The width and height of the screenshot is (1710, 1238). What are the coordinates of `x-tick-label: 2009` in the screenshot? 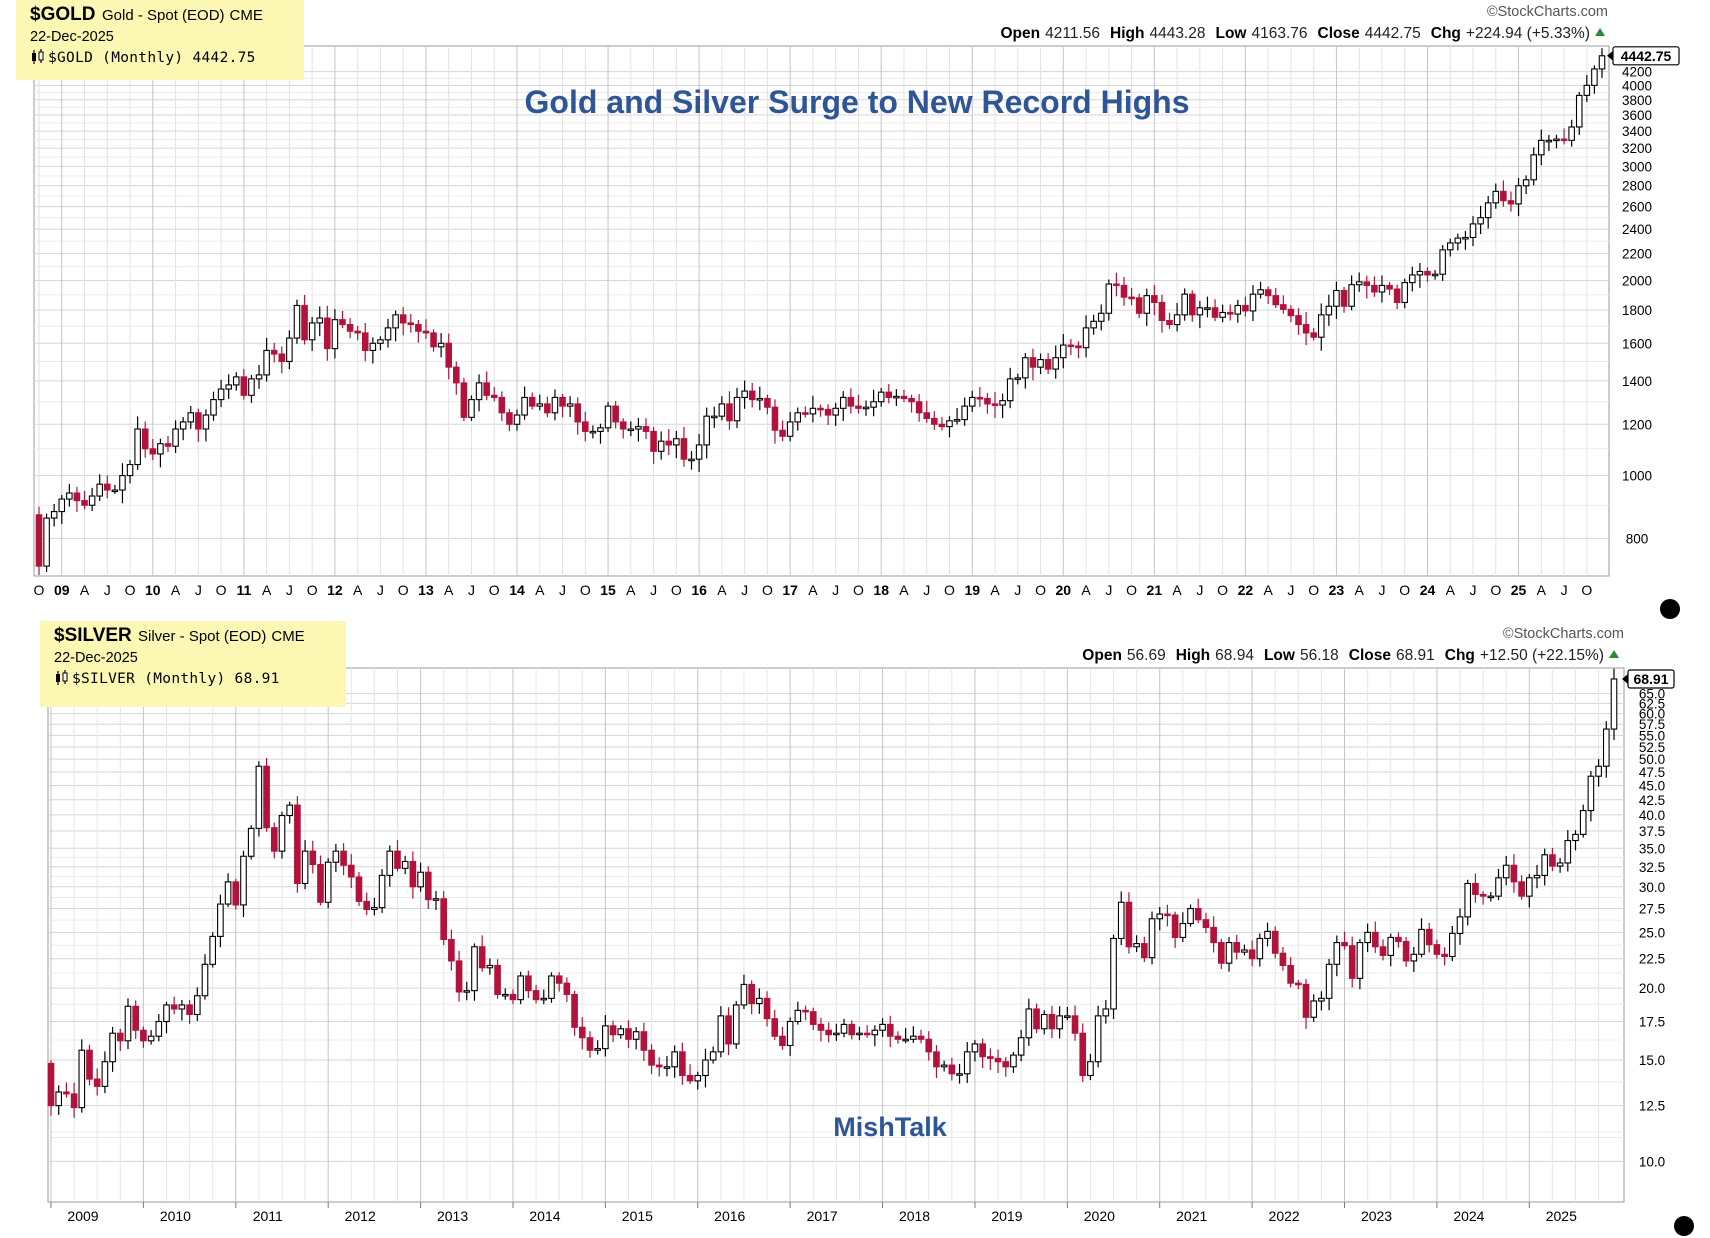 It's located at (82, 1216).